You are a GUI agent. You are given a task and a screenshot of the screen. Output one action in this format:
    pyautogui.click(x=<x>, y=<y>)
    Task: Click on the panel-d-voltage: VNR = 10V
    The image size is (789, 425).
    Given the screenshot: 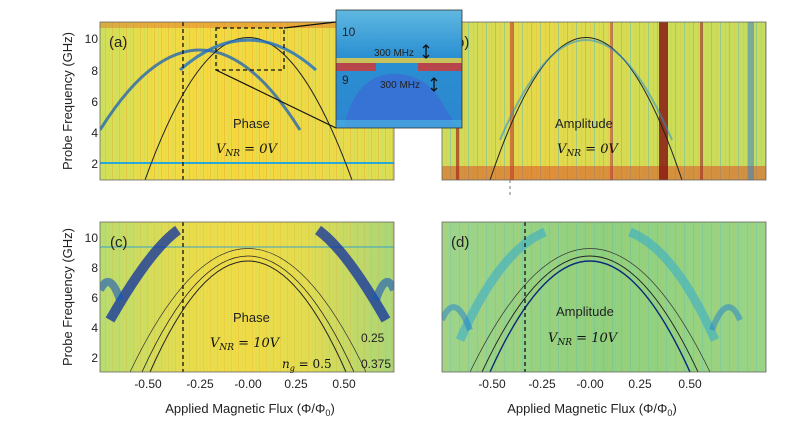 What is the action you would take?
    pyautogui.click(x=583, y=339)
    